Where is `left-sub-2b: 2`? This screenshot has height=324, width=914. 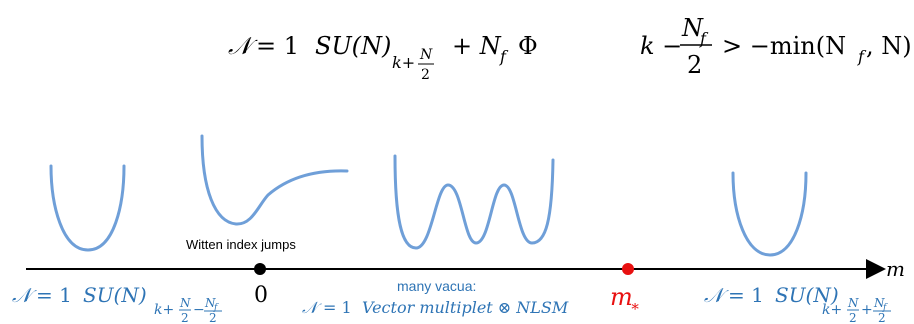 left-sub-2b: 2 is located at coordinates (213, 317).